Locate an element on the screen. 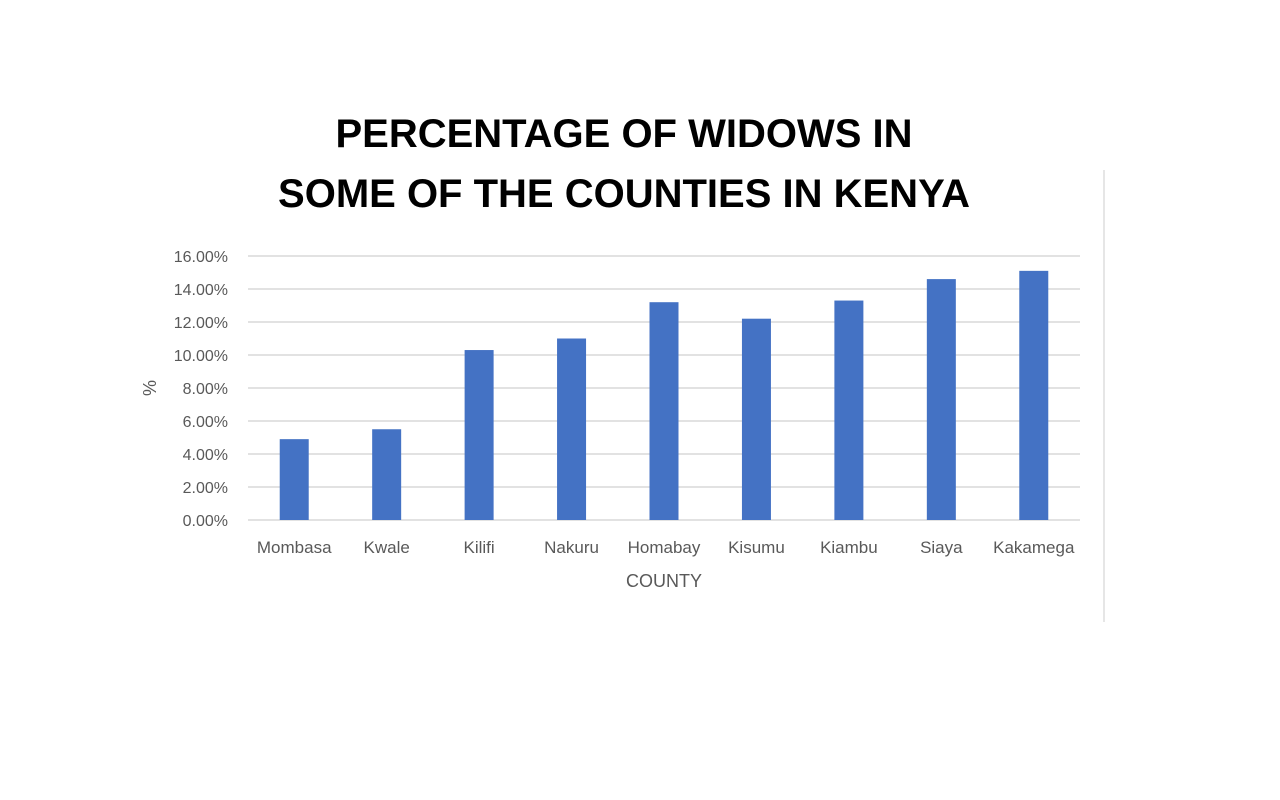  bar-kilifi is located at coordinates (479, 435).